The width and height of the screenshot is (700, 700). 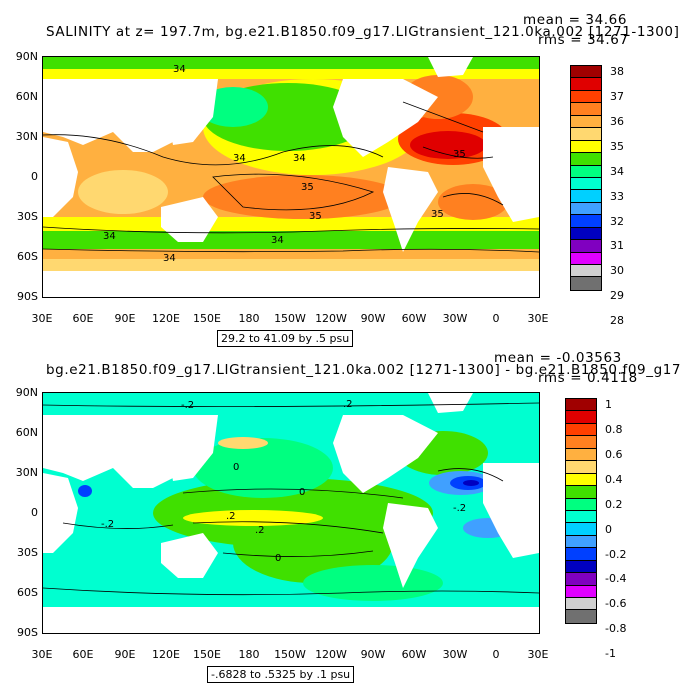 What do you see at coordinates (617, 72) in the screenshot?
I see `panel1-colorbar-label: 38` at bounding box center [617, 72].